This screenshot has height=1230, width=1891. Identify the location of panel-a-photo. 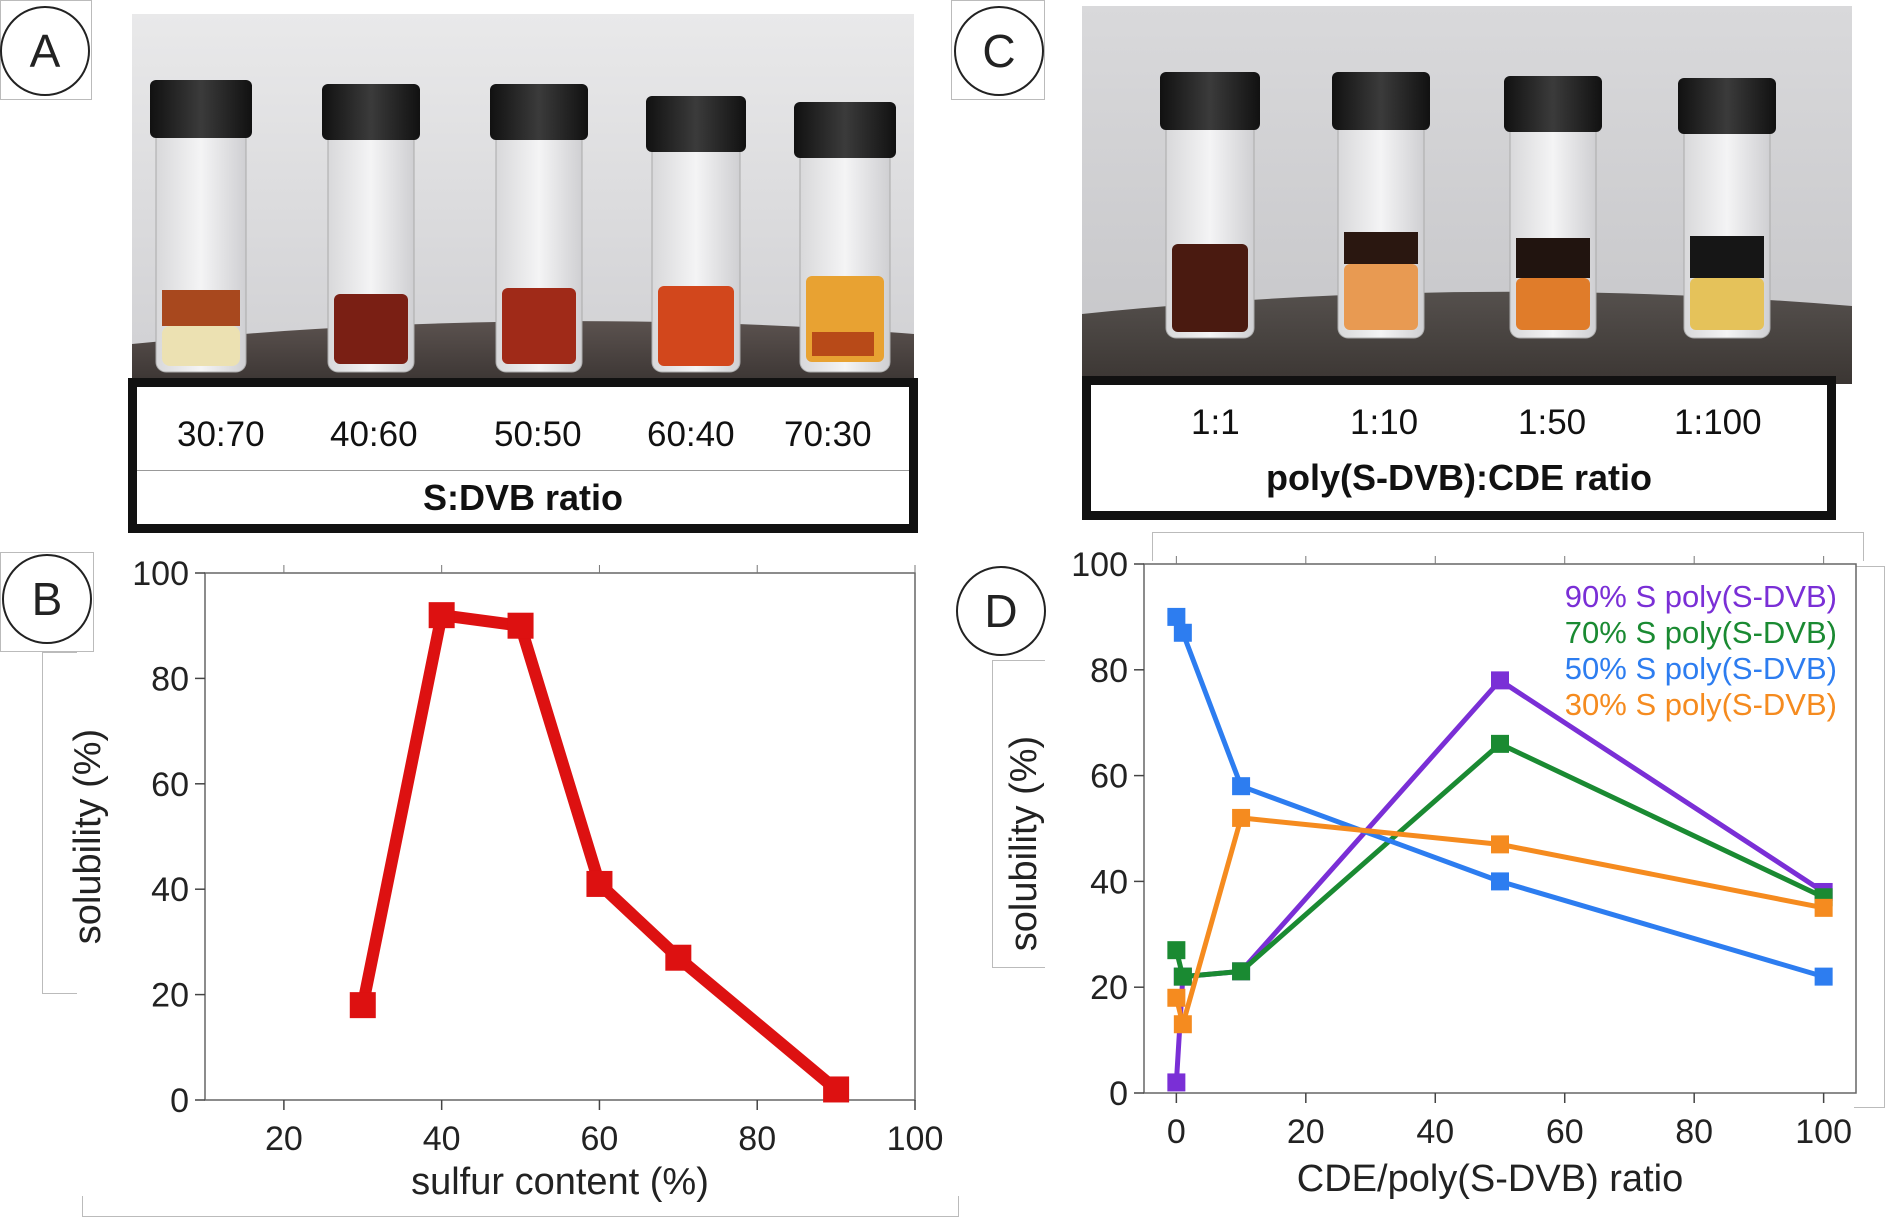
(523, 200).